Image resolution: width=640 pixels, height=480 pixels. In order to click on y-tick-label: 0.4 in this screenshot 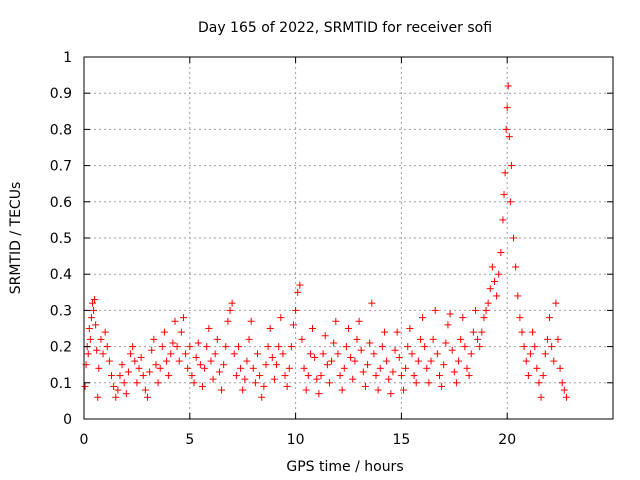, I will do `click(61, 275)`.